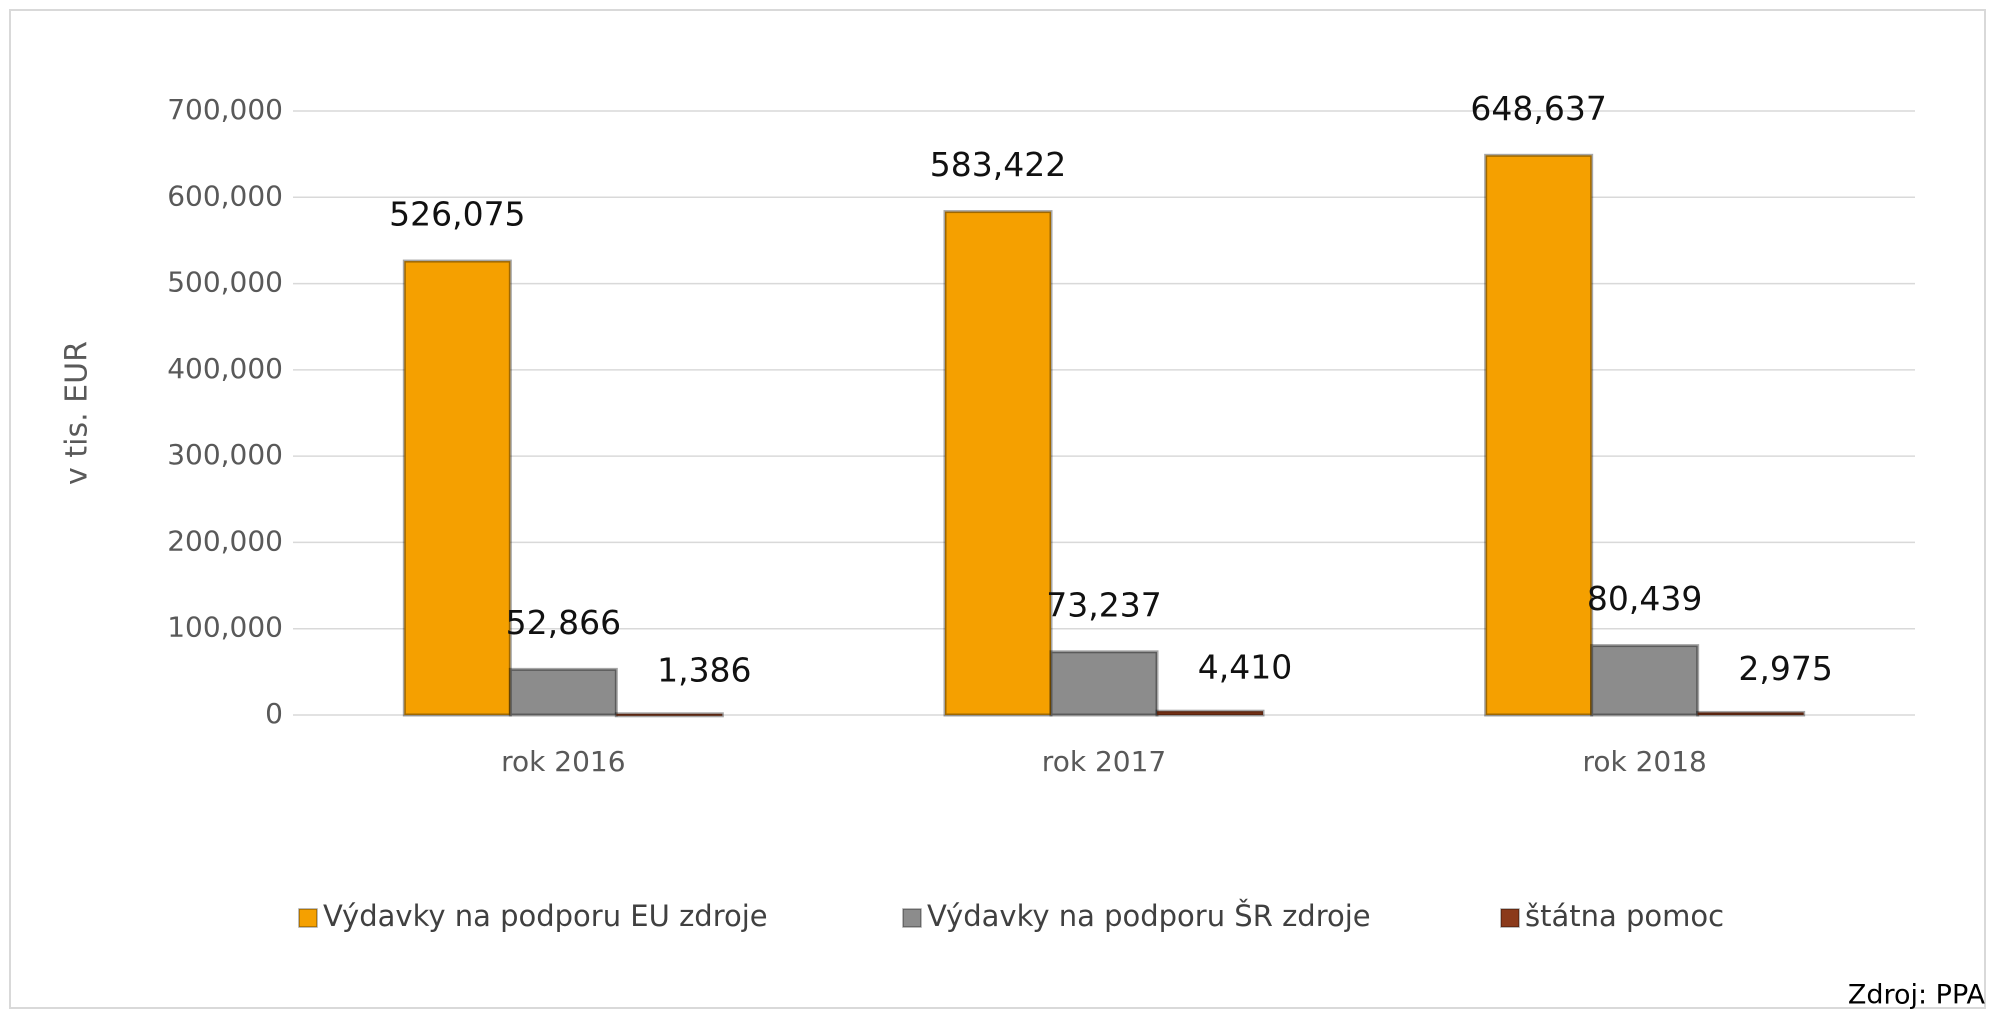 This screenshot has width=1995, height=1012. I want to click on value-label: 1,386, so click(704, 669).